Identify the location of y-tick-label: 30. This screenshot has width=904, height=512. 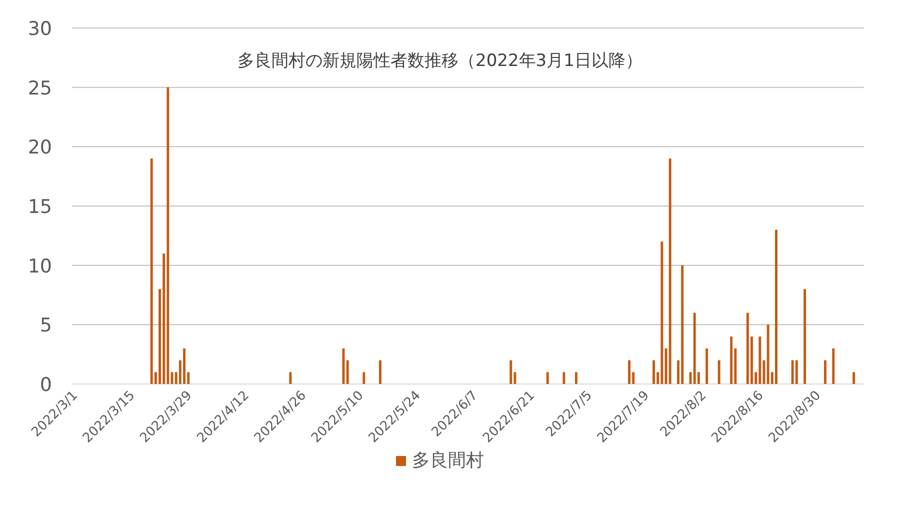
(40, 29).